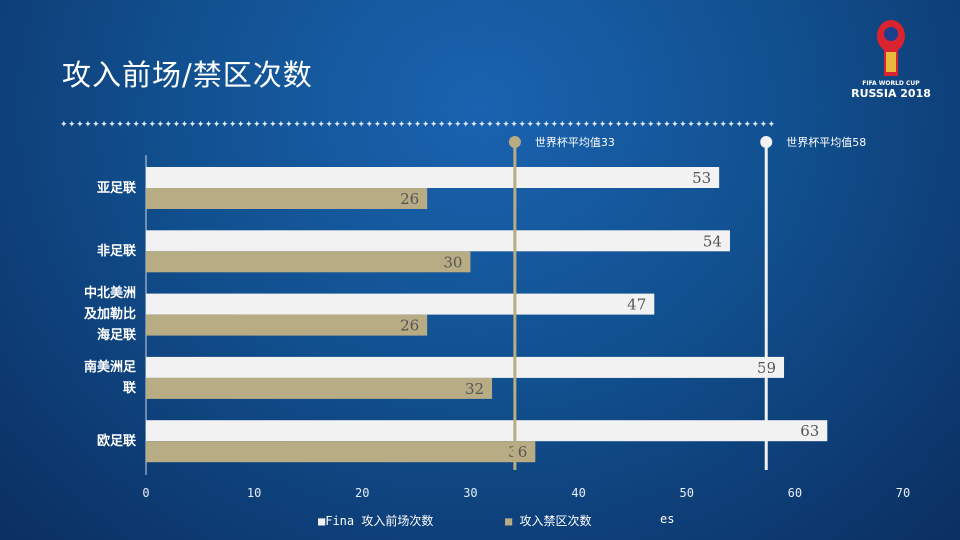 The image size is (960, 540). What do you see at coordinates (826, 142) in the screenshot?
I see `reference-label: 世界杯平均值58` at bounding box center [826, 142].